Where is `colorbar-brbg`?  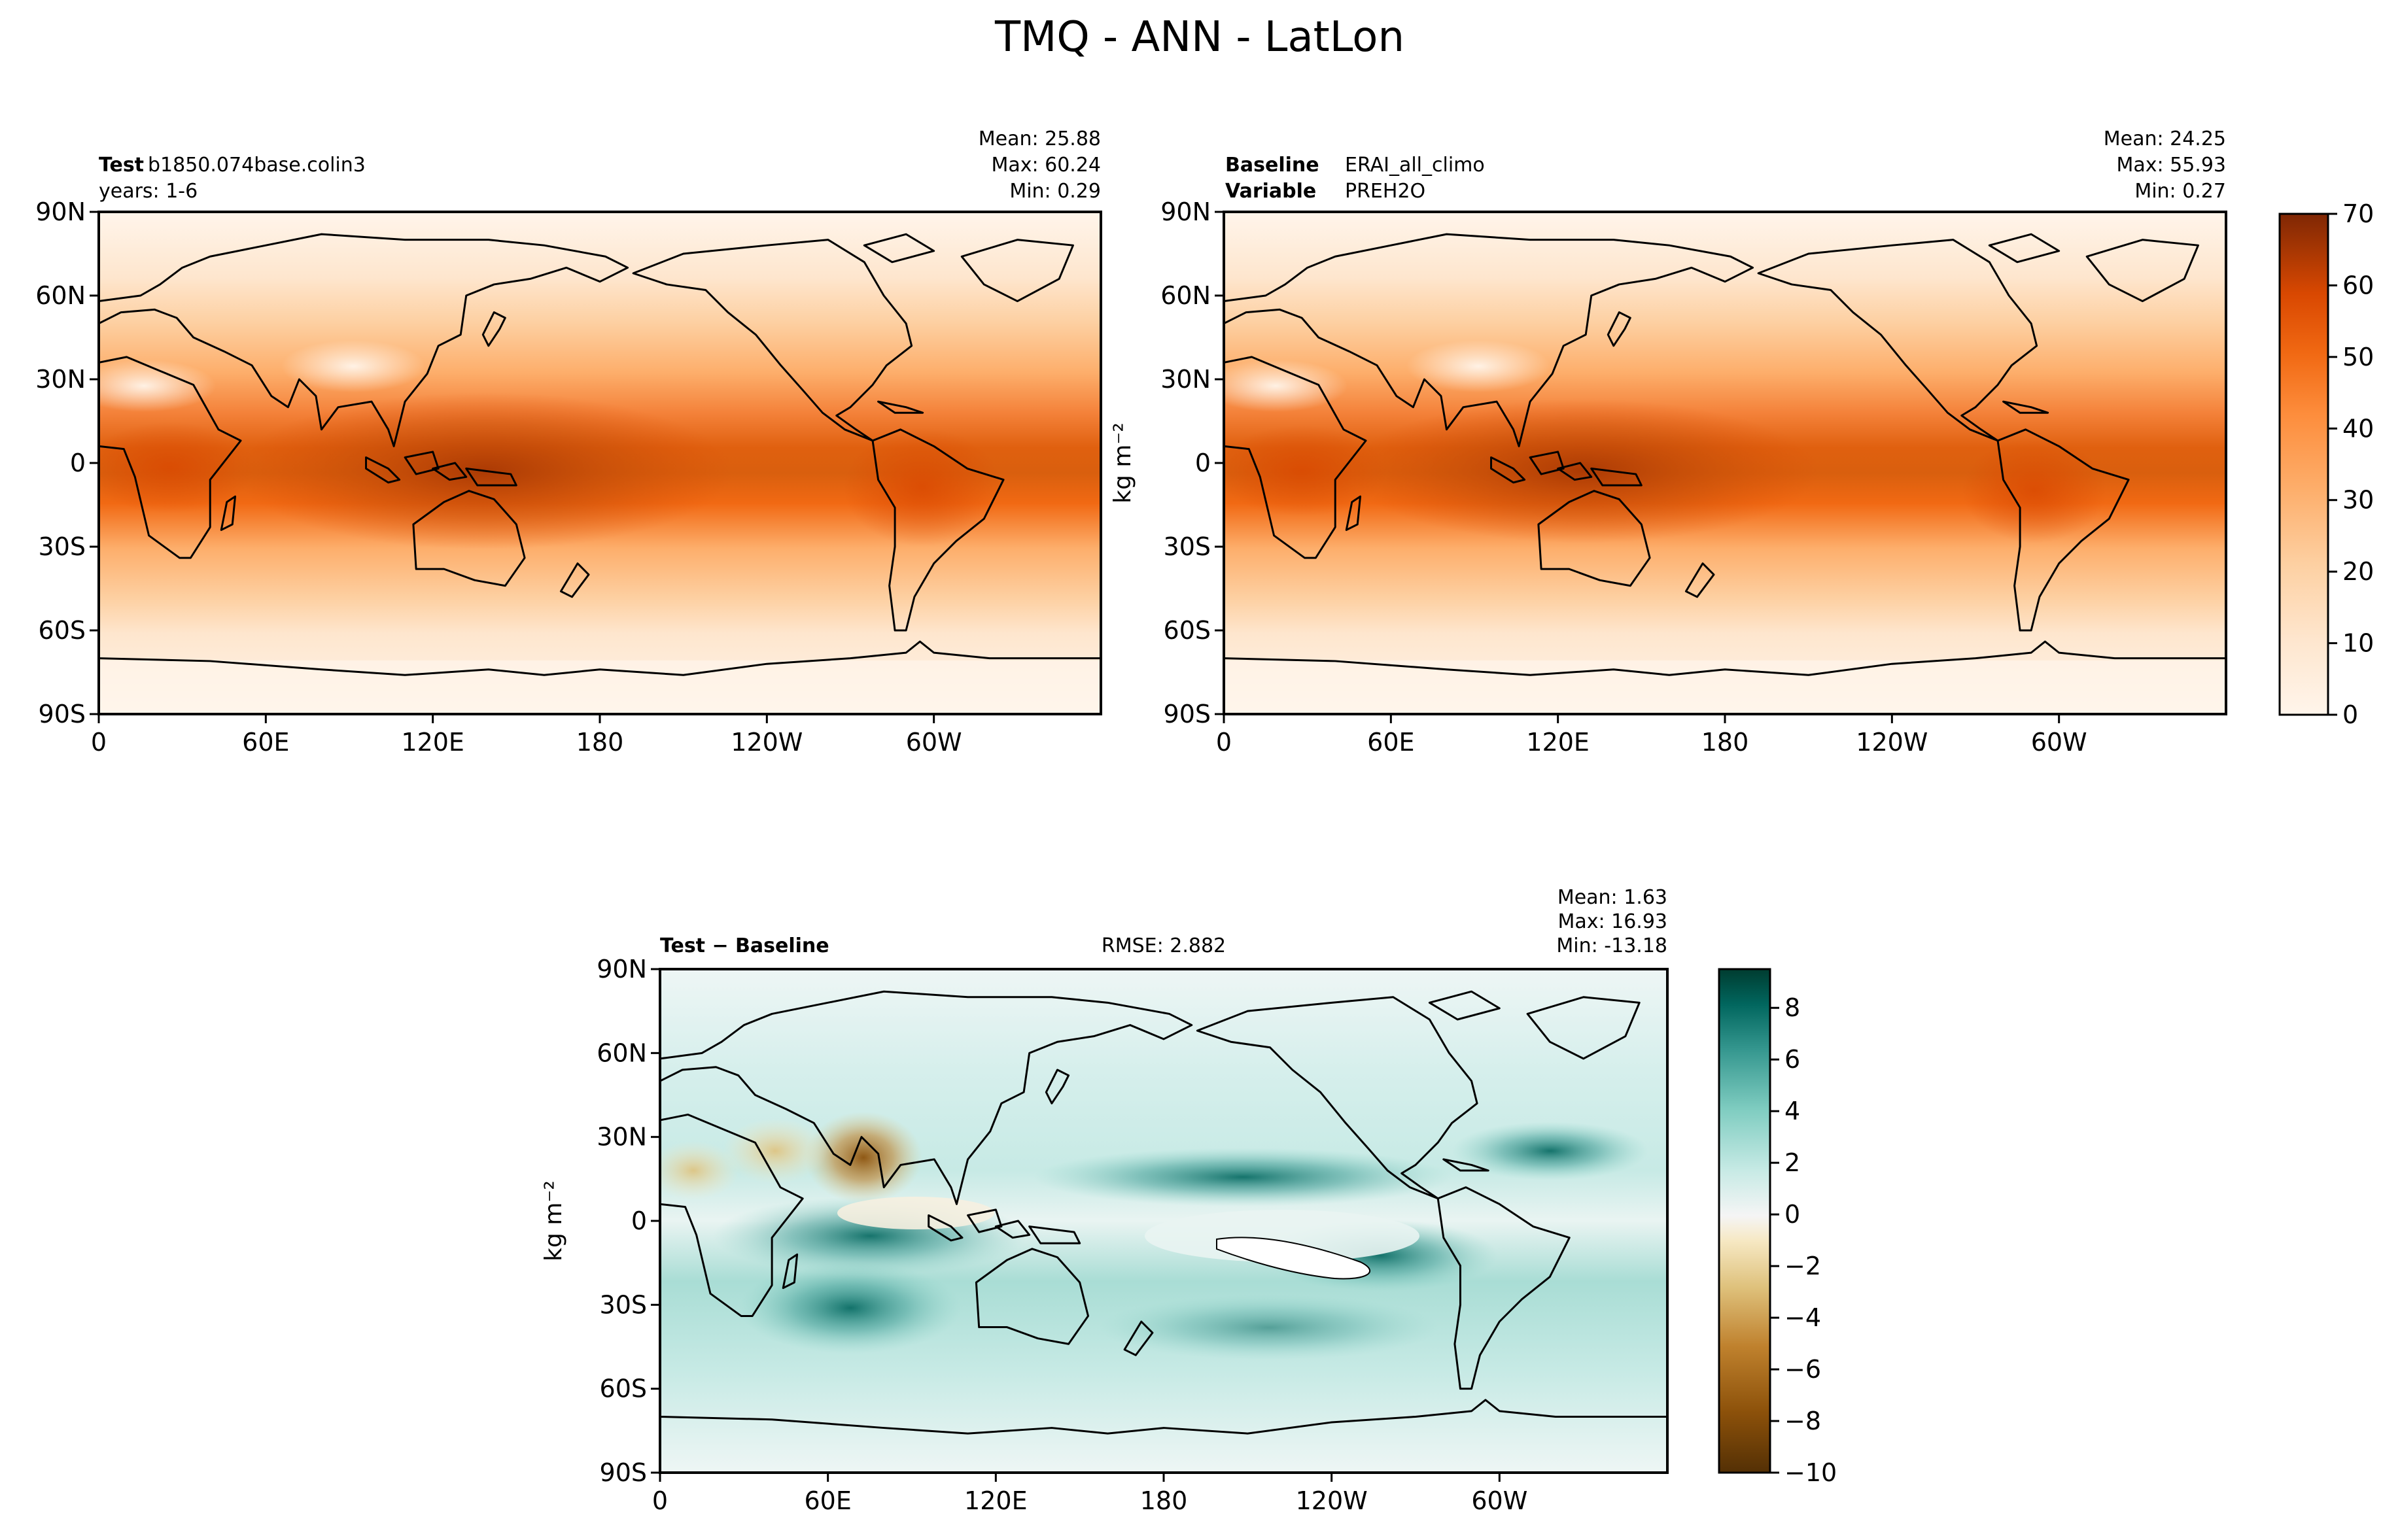
colorbar-brbg is located at coordinates (1744, 1221).